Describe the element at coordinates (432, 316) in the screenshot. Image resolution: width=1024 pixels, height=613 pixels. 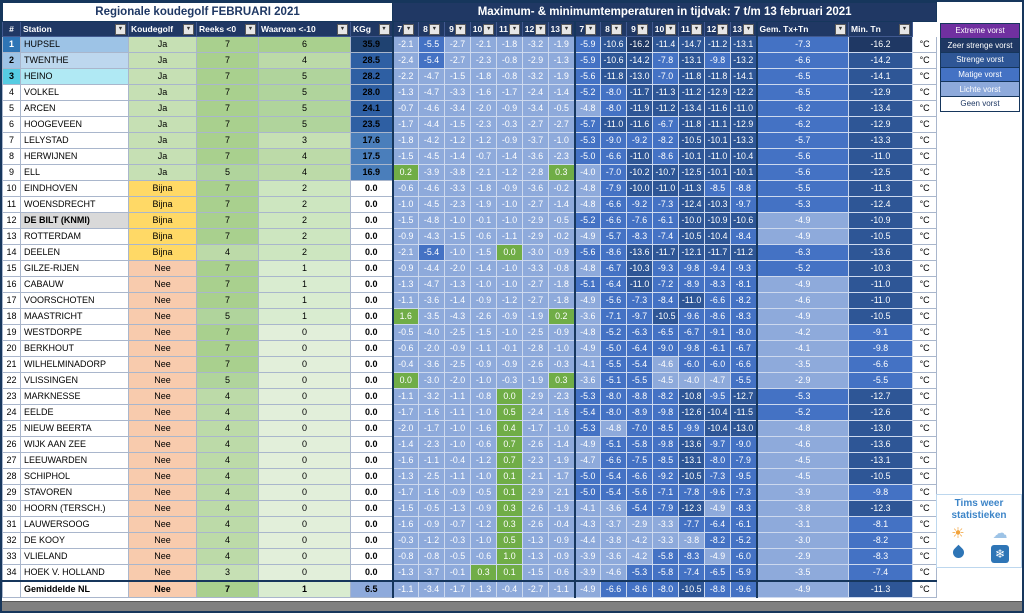
I see `cell-max-temp: -3.5` at that location.